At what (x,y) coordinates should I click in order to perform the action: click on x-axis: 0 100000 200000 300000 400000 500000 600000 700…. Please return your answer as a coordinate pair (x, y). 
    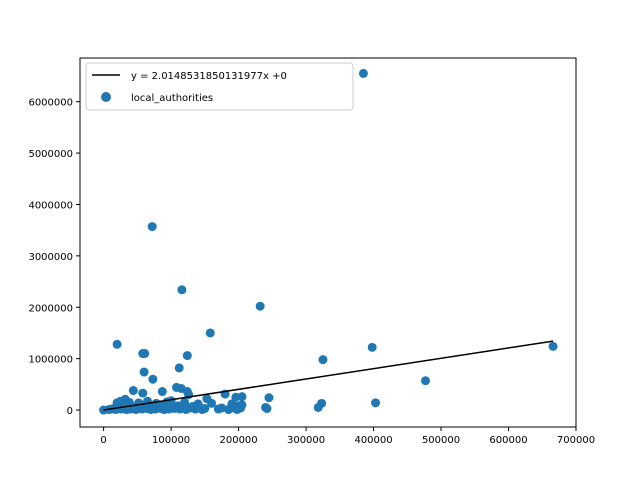
    Looking at the image, I should click on (347, 436).